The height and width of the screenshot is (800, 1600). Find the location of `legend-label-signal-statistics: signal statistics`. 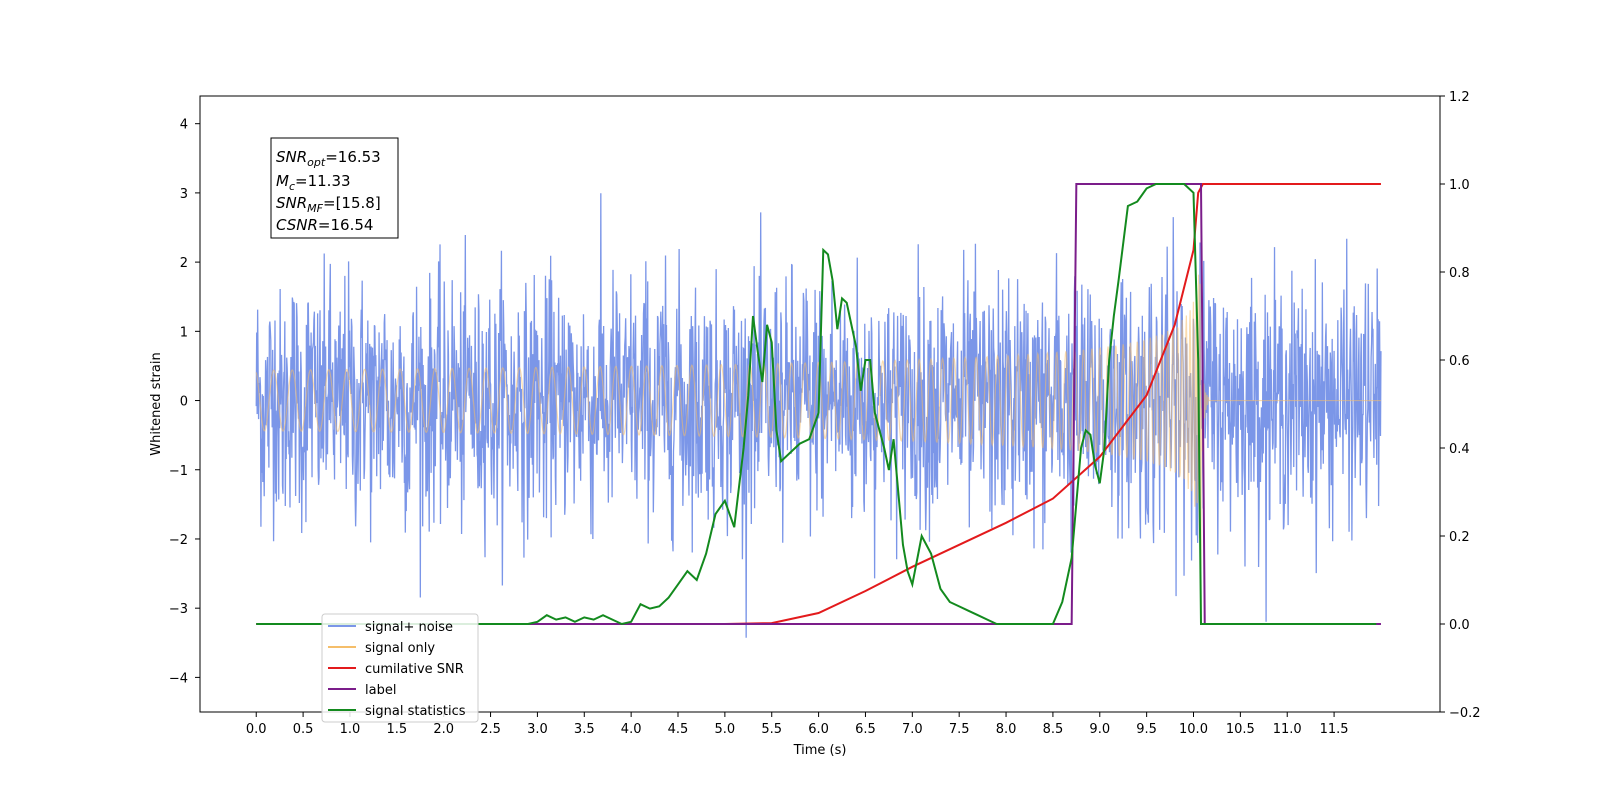

legend-label-signal-statistics: signal statistics is located at coordinates (415, 711).